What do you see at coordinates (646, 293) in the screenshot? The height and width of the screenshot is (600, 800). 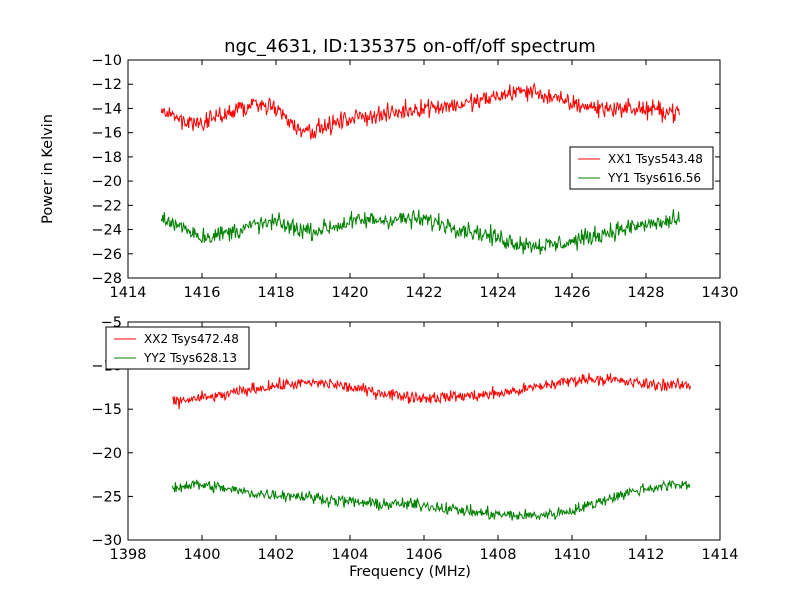 I see `x-tick-label: 1428` at bounding box center [646, 293].